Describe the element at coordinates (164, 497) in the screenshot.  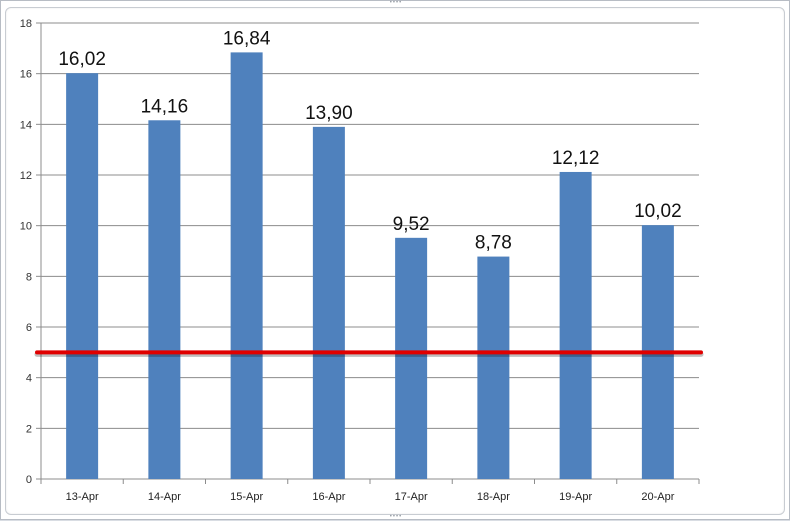
I see `category-label: 14-Apr` at that location.